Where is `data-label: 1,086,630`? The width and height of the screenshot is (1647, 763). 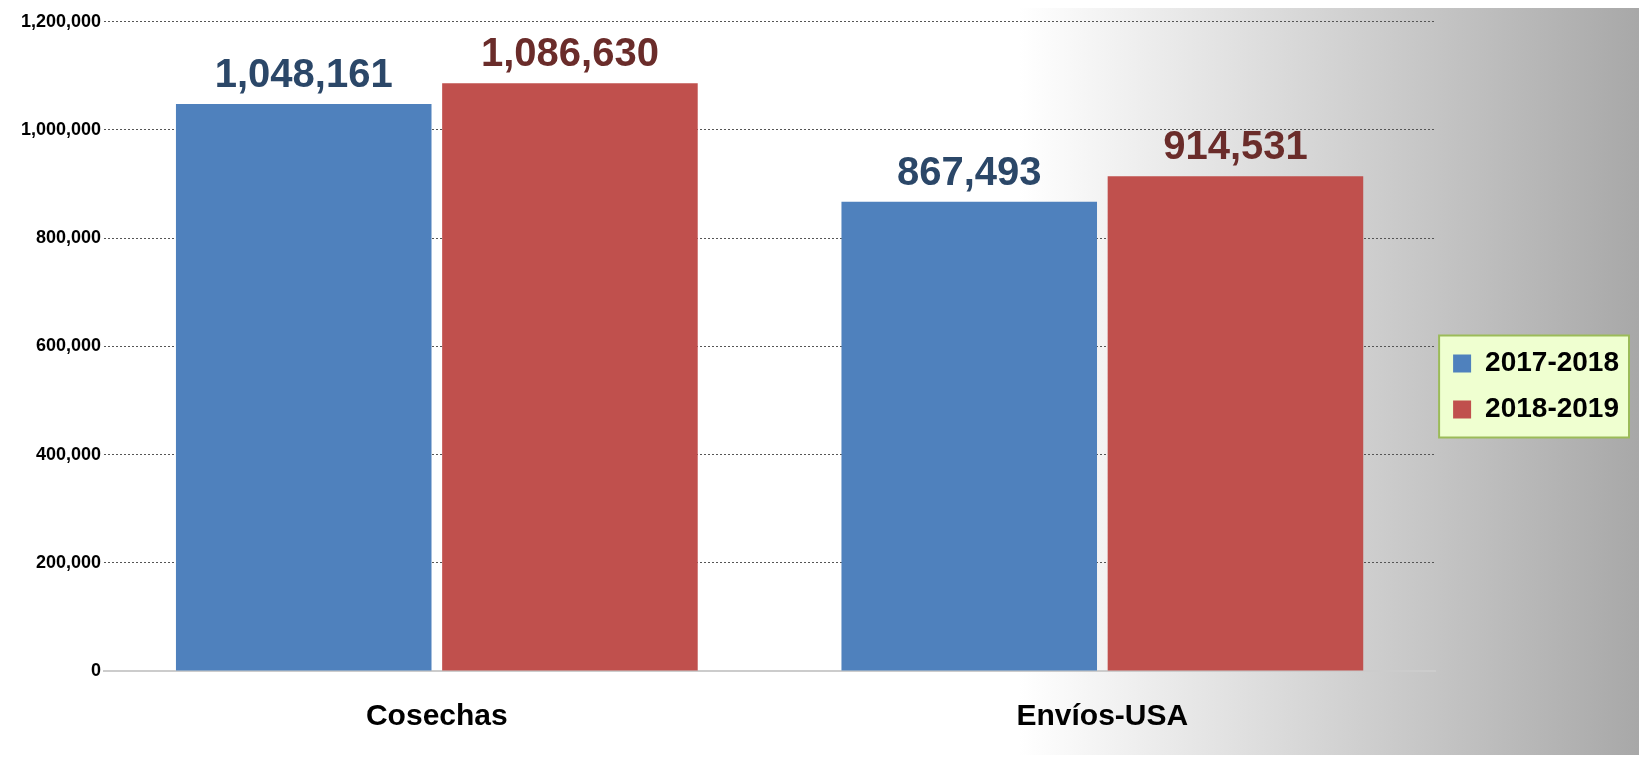 data-label: 1,086,630 is located at coordinates (569, 52).